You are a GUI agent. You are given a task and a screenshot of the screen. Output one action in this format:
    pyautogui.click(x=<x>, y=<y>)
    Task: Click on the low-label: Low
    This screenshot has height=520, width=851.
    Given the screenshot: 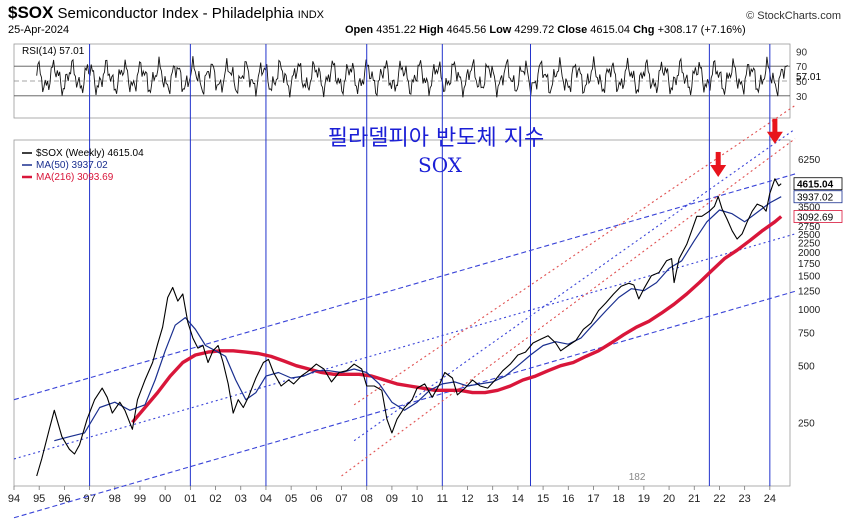 What is the action you would take?
    pyautogui.click(x=500, y=30)
    